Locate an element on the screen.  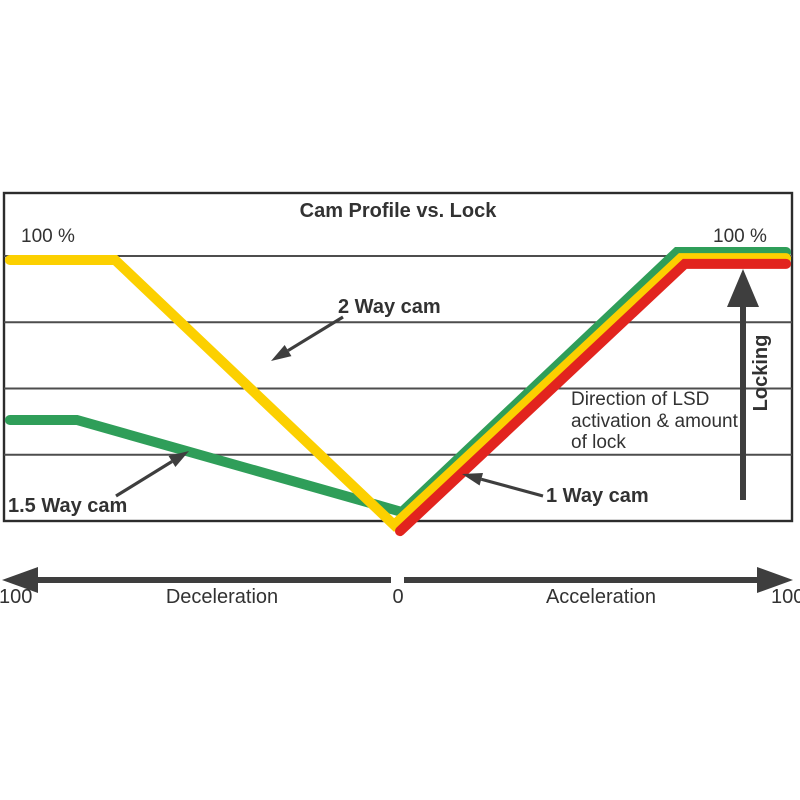
one-way-callout-arrow-head is located at coordinates (473, 479).